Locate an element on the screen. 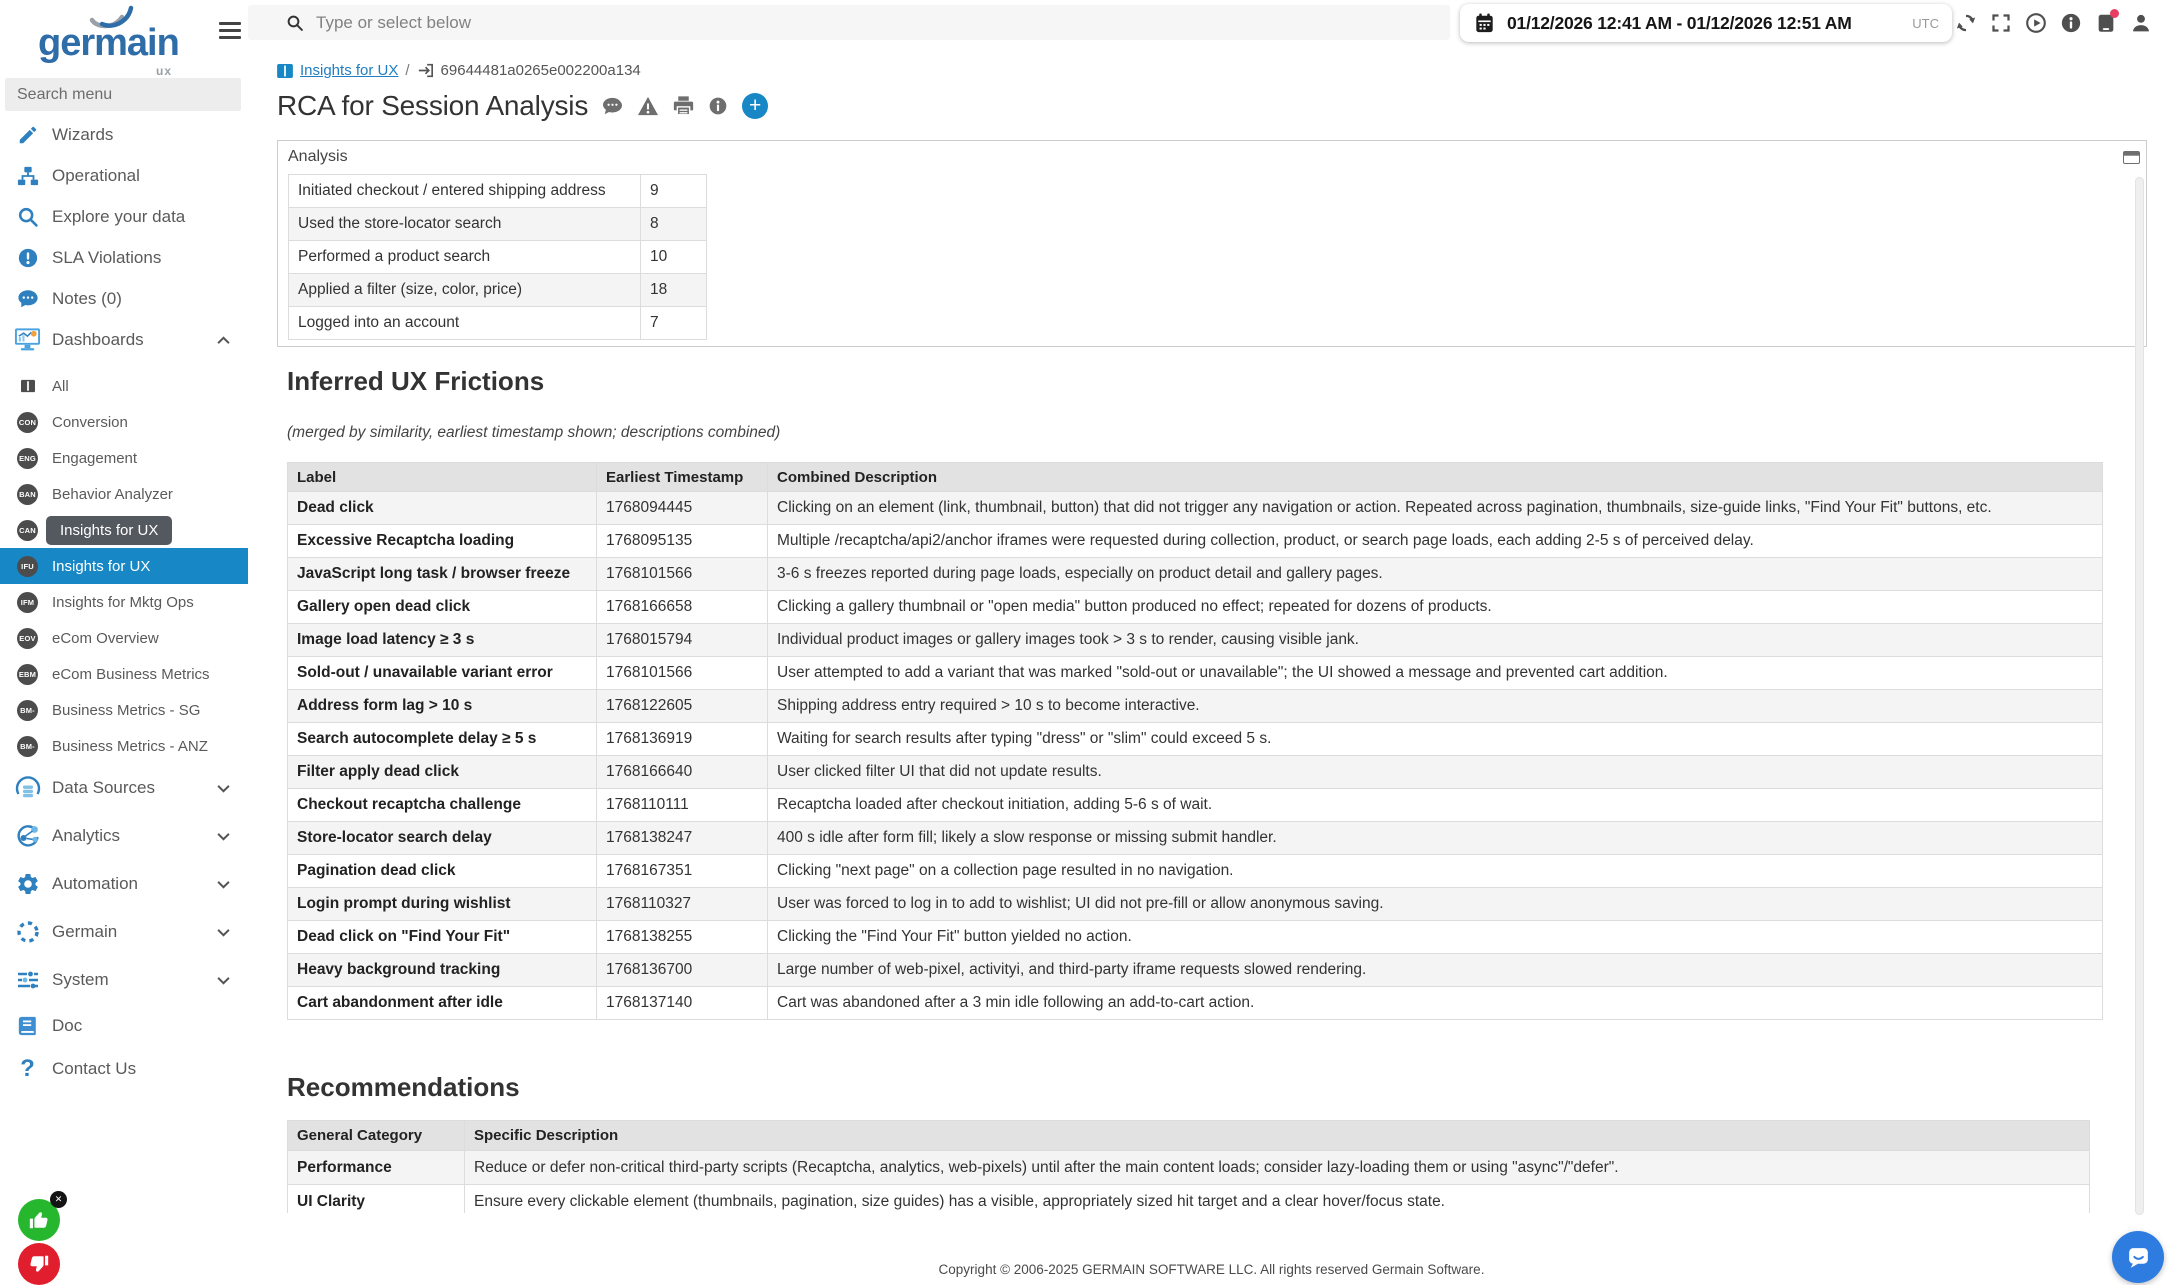 This screenshot has height=1285, width=2175. fullscreen-button is located at coordinates (2001, 23).